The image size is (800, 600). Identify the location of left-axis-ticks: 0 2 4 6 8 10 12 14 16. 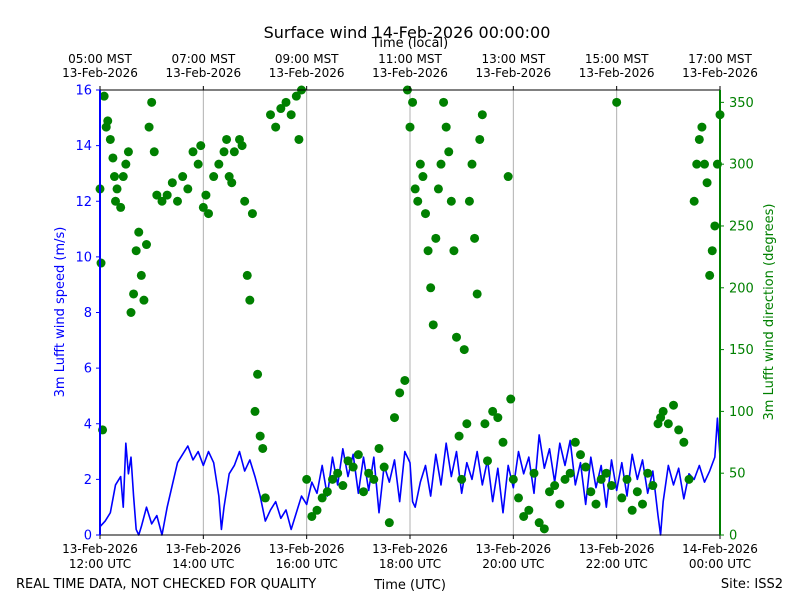
(87, 314).